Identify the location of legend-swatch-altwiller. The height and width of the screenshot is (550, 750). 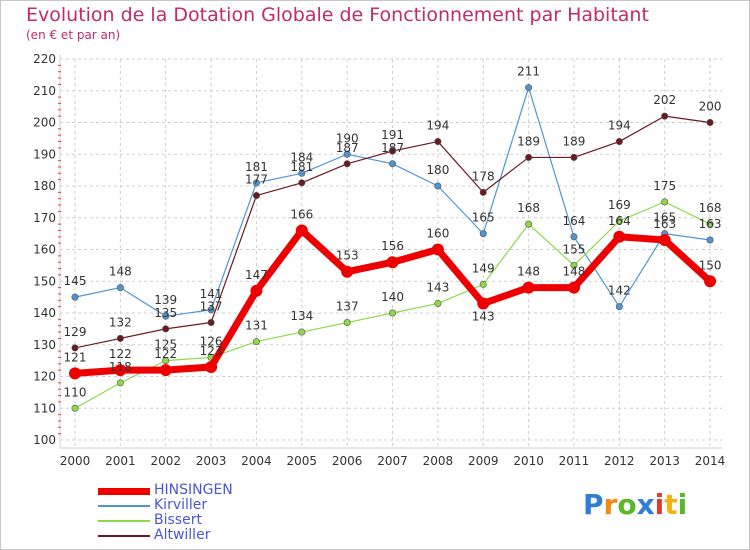
(124, 536).